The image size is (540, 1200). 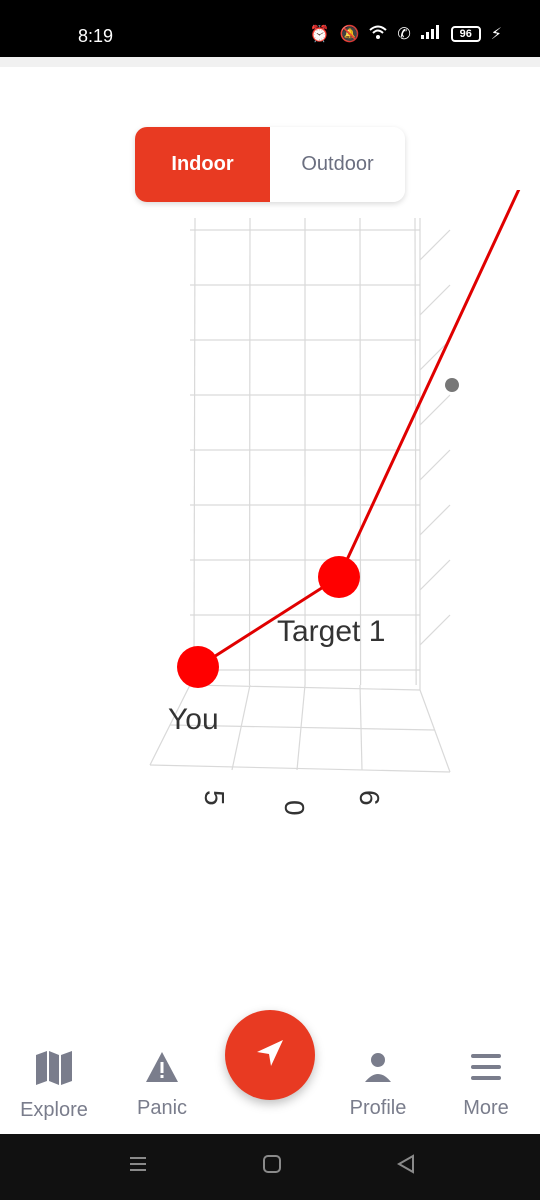 I want to click on nav-panic: Panic, so click(x=162, y=1085).